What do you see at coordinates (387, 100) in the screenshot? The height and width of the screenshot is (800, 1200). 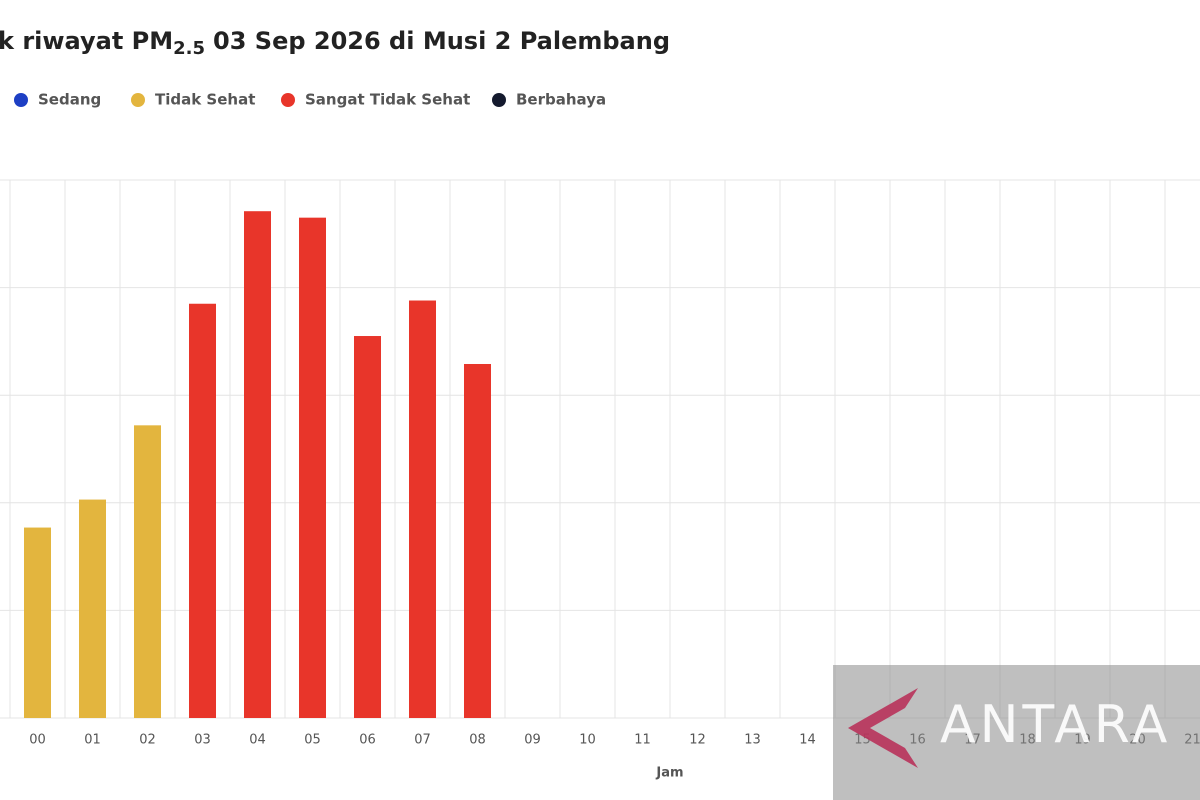 I see `legend-label: Sangat Tidak Sehat` at bounding box center [387, 100].